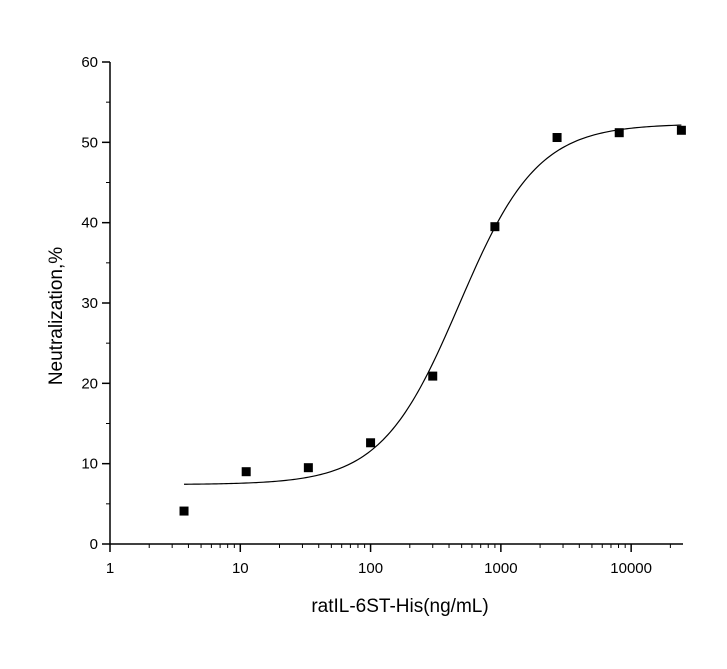 Image resolution: width=727 pixels, height=669 pixels. I want to click on y-tick-label: 60, so click(89, 62).